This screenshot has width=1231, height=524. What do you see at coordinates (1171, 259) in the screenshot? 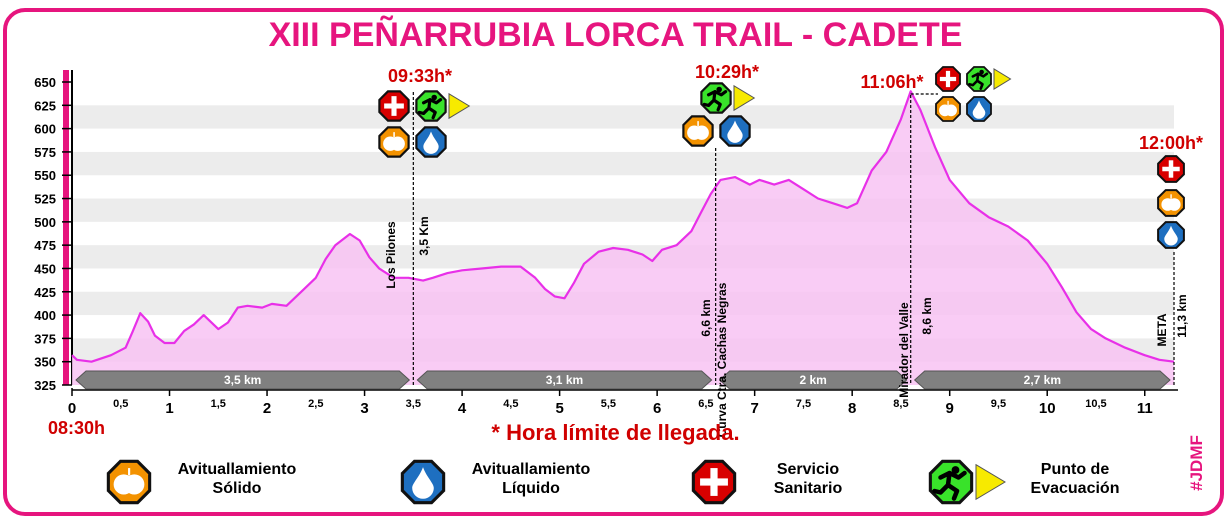
I see `checkpoint: 12:00h* META 11,3 km` at bounding box center [1171, 259].